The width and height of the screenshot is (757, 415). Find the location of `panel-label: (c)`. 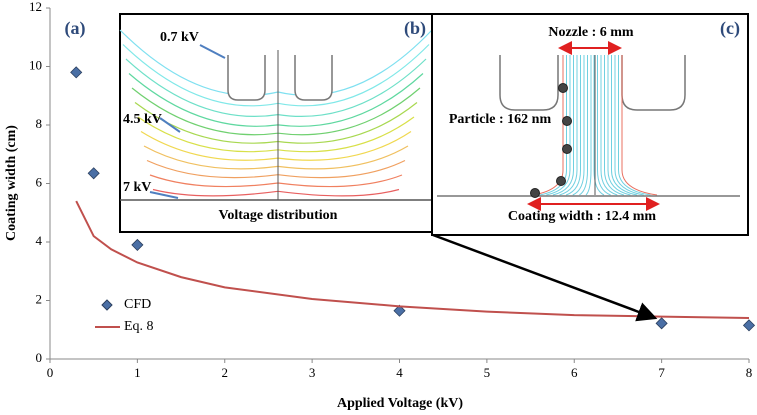

panel-label: (c) is located at coordinates (730, 28).